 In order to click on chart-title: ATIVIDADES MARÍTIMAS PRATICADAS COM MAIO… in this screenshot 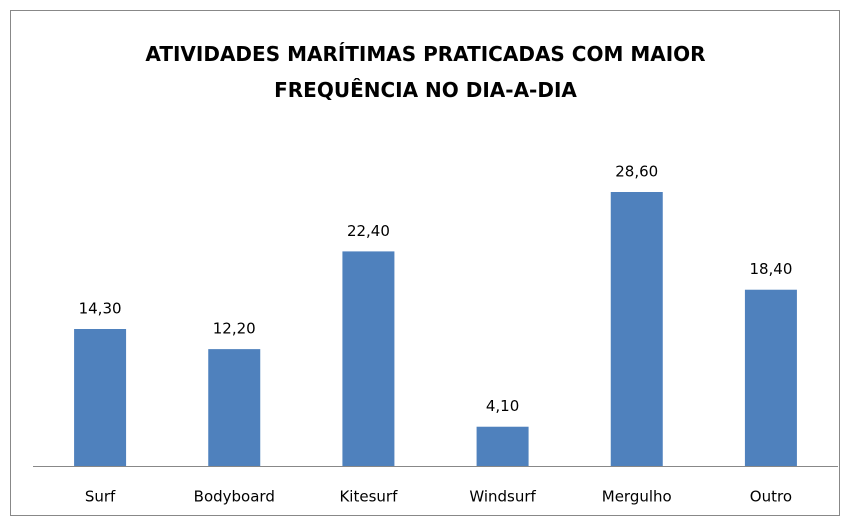, I will do `click(425, 72)`.